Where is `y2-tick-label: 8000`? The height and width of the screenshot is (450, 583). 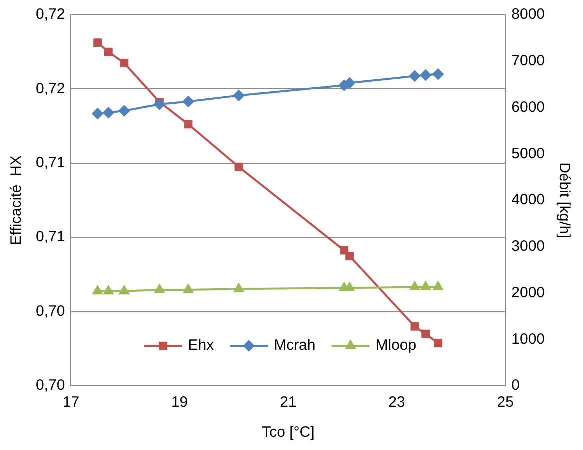
y2-tick-label: 8000 is located at coordinates (529, 15).